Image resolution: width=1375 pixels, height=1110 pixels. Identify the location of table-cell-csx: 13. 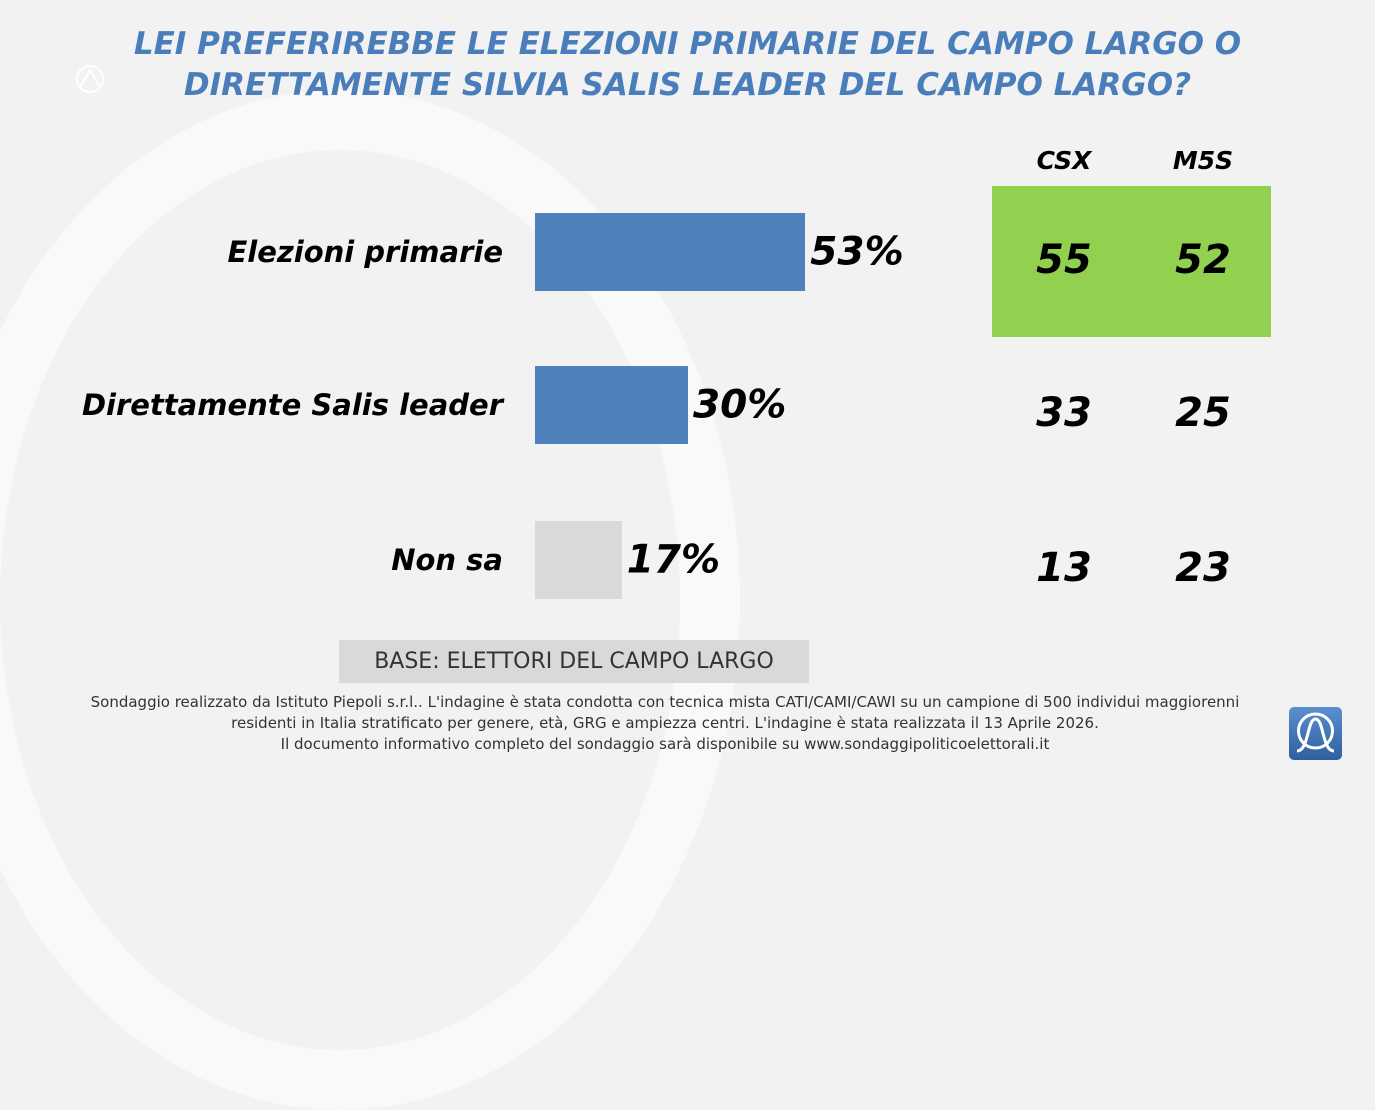
(1064, 568).